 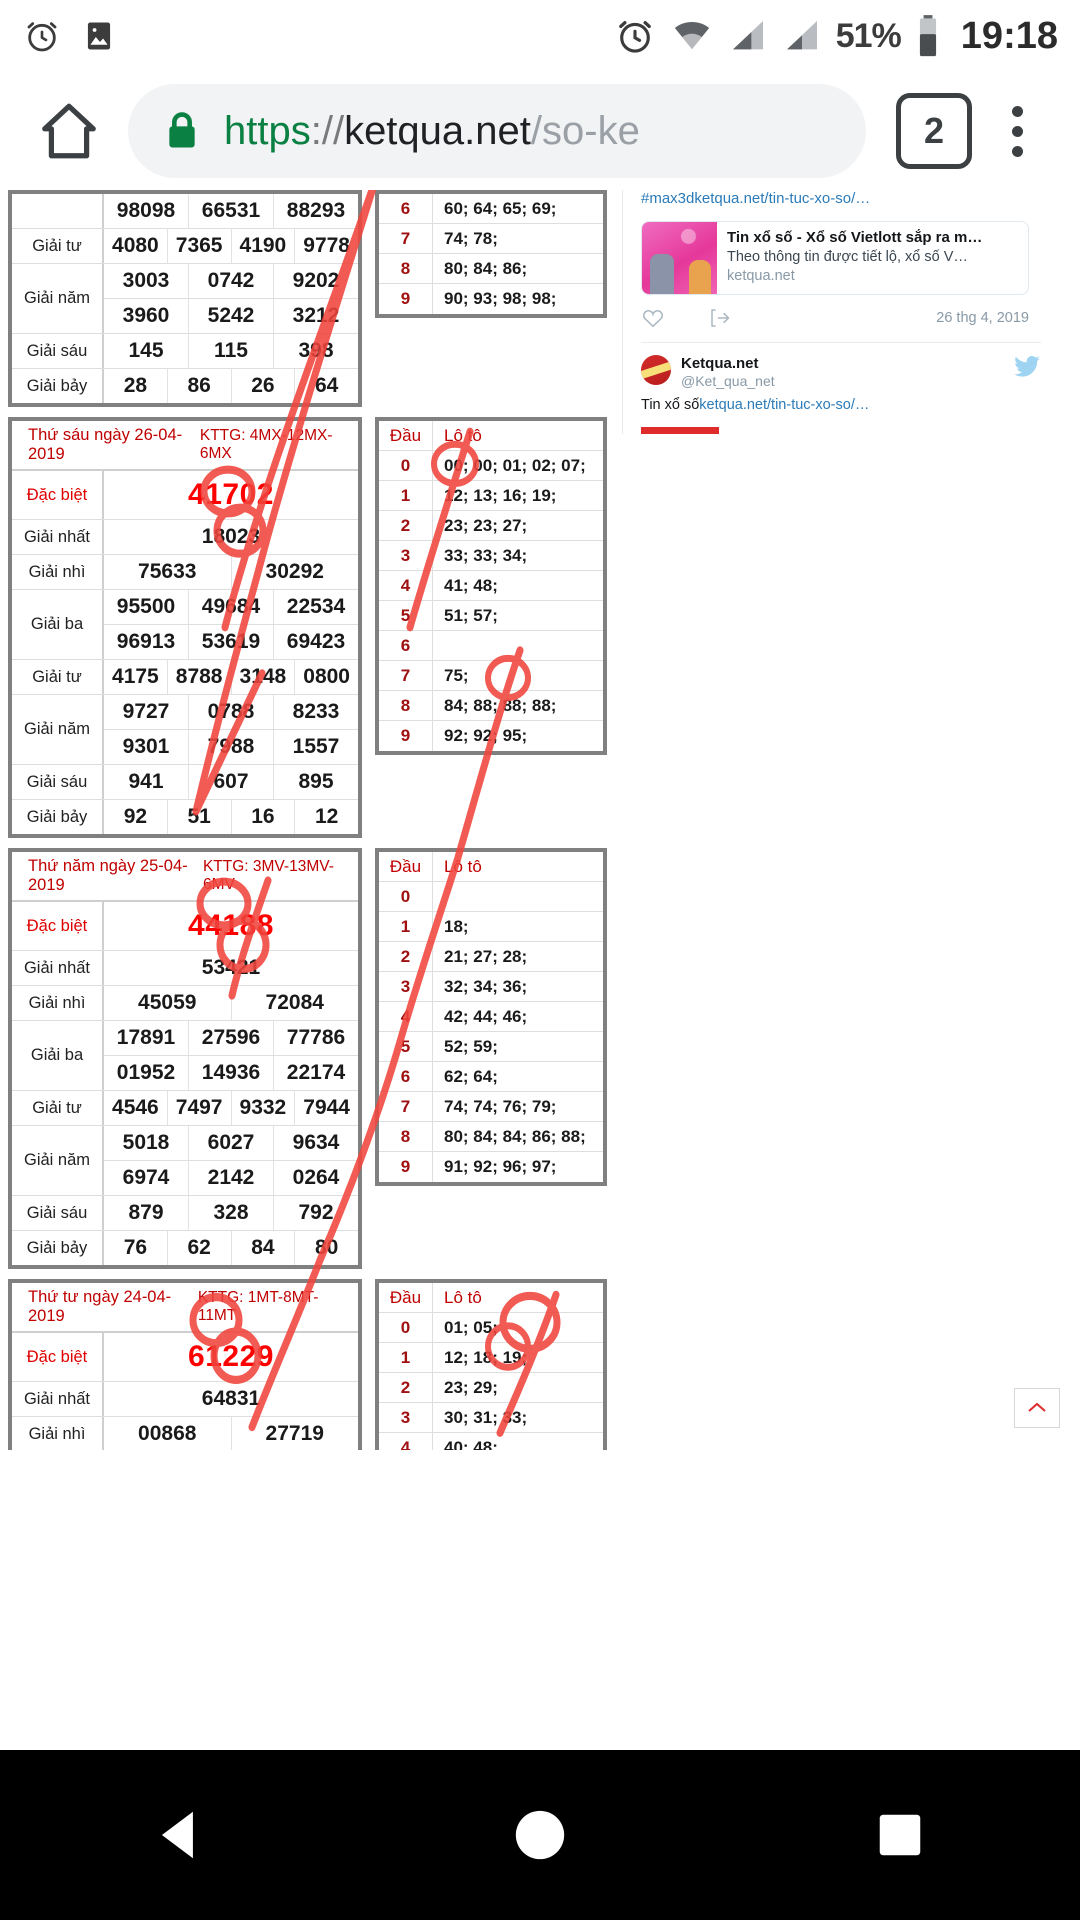 I want to click on result-table-header: Thứ tư ngày 24-04-2019 KTTG: 1MT-8MT-11MT, so click(x=185, y=1308).